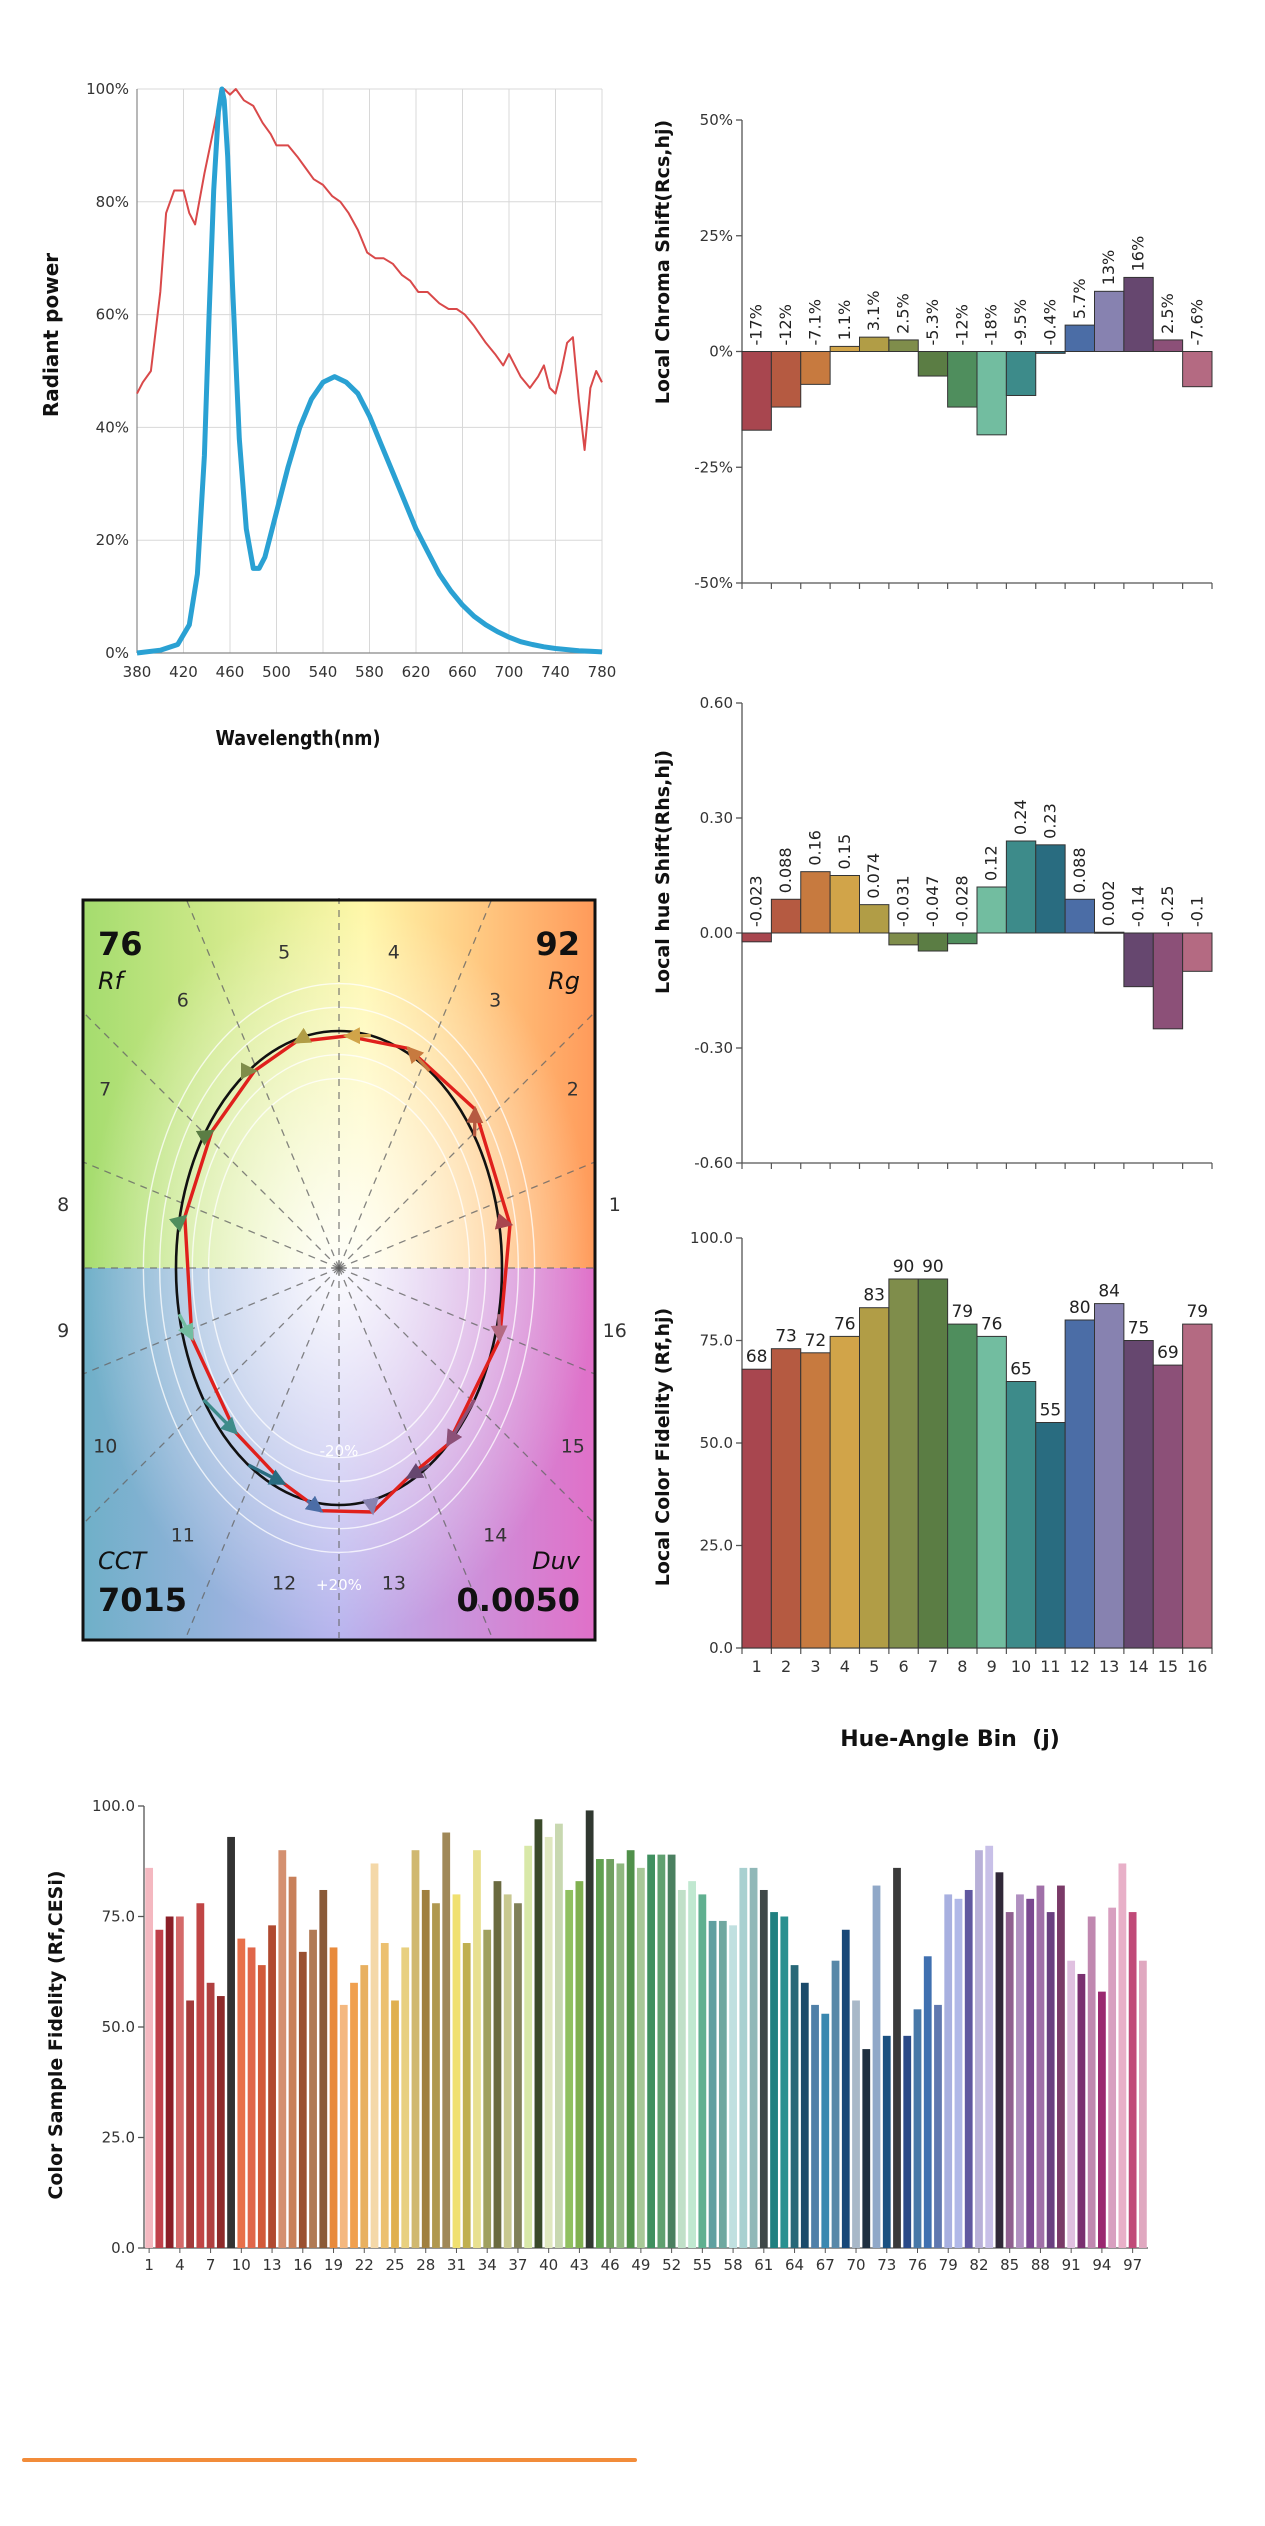 The width and height of the screenshot is (1265, 2526). Describe the element at coordinates (1168, 1666) in the screenshot. I see `local-fidelity-x-tick-label: 15` at that location.